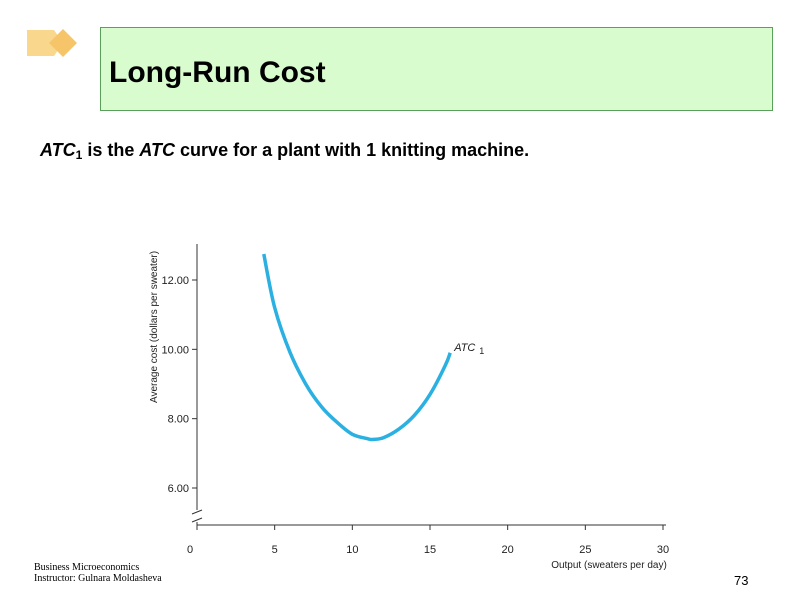 The image size is (800, 600). Describe the element at coordinates (190, 550) in the screenshot. I see `x-tick-label: 0` at that location.